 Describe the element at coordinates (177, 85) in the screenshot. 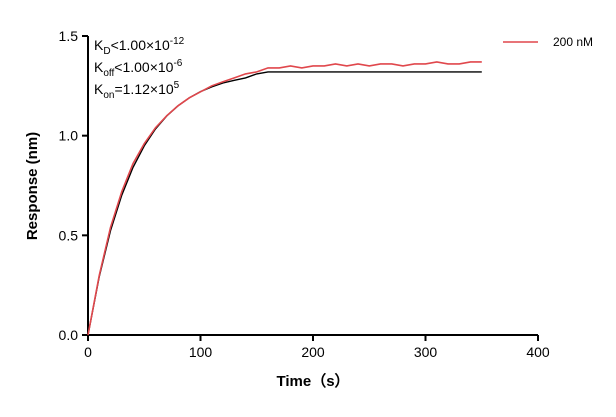

I see `annotation-superscript: 5` at that location.